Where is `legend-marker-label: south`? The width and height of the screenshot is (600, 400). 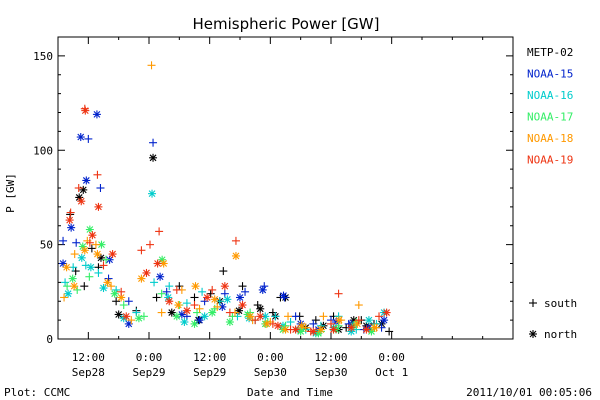
legend-marker-label: south is located at coordinates (560, 303).